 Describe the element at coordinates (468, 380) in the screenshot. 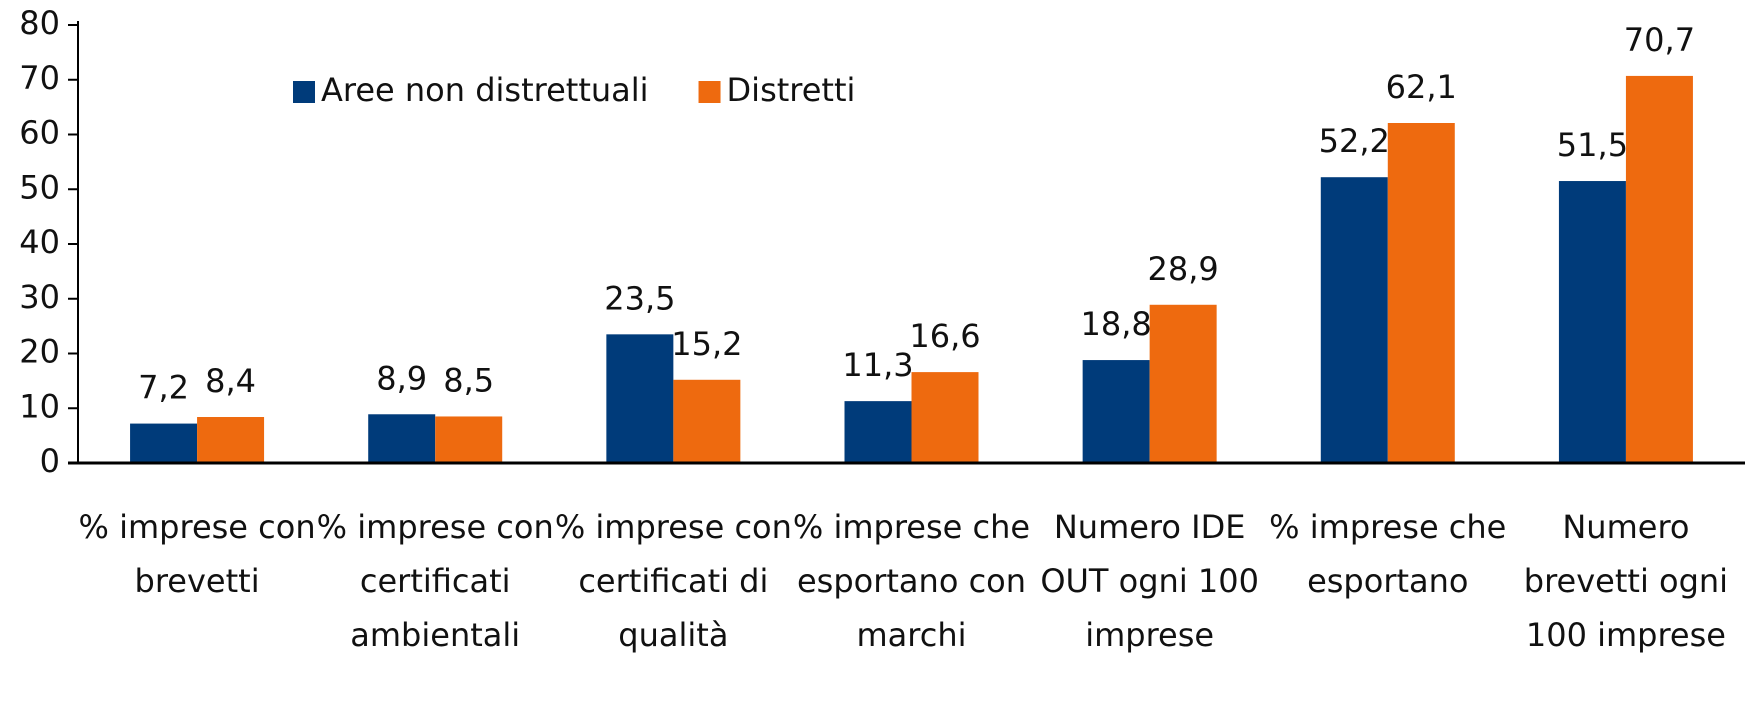

I see `value-label: 8,5` at that location.